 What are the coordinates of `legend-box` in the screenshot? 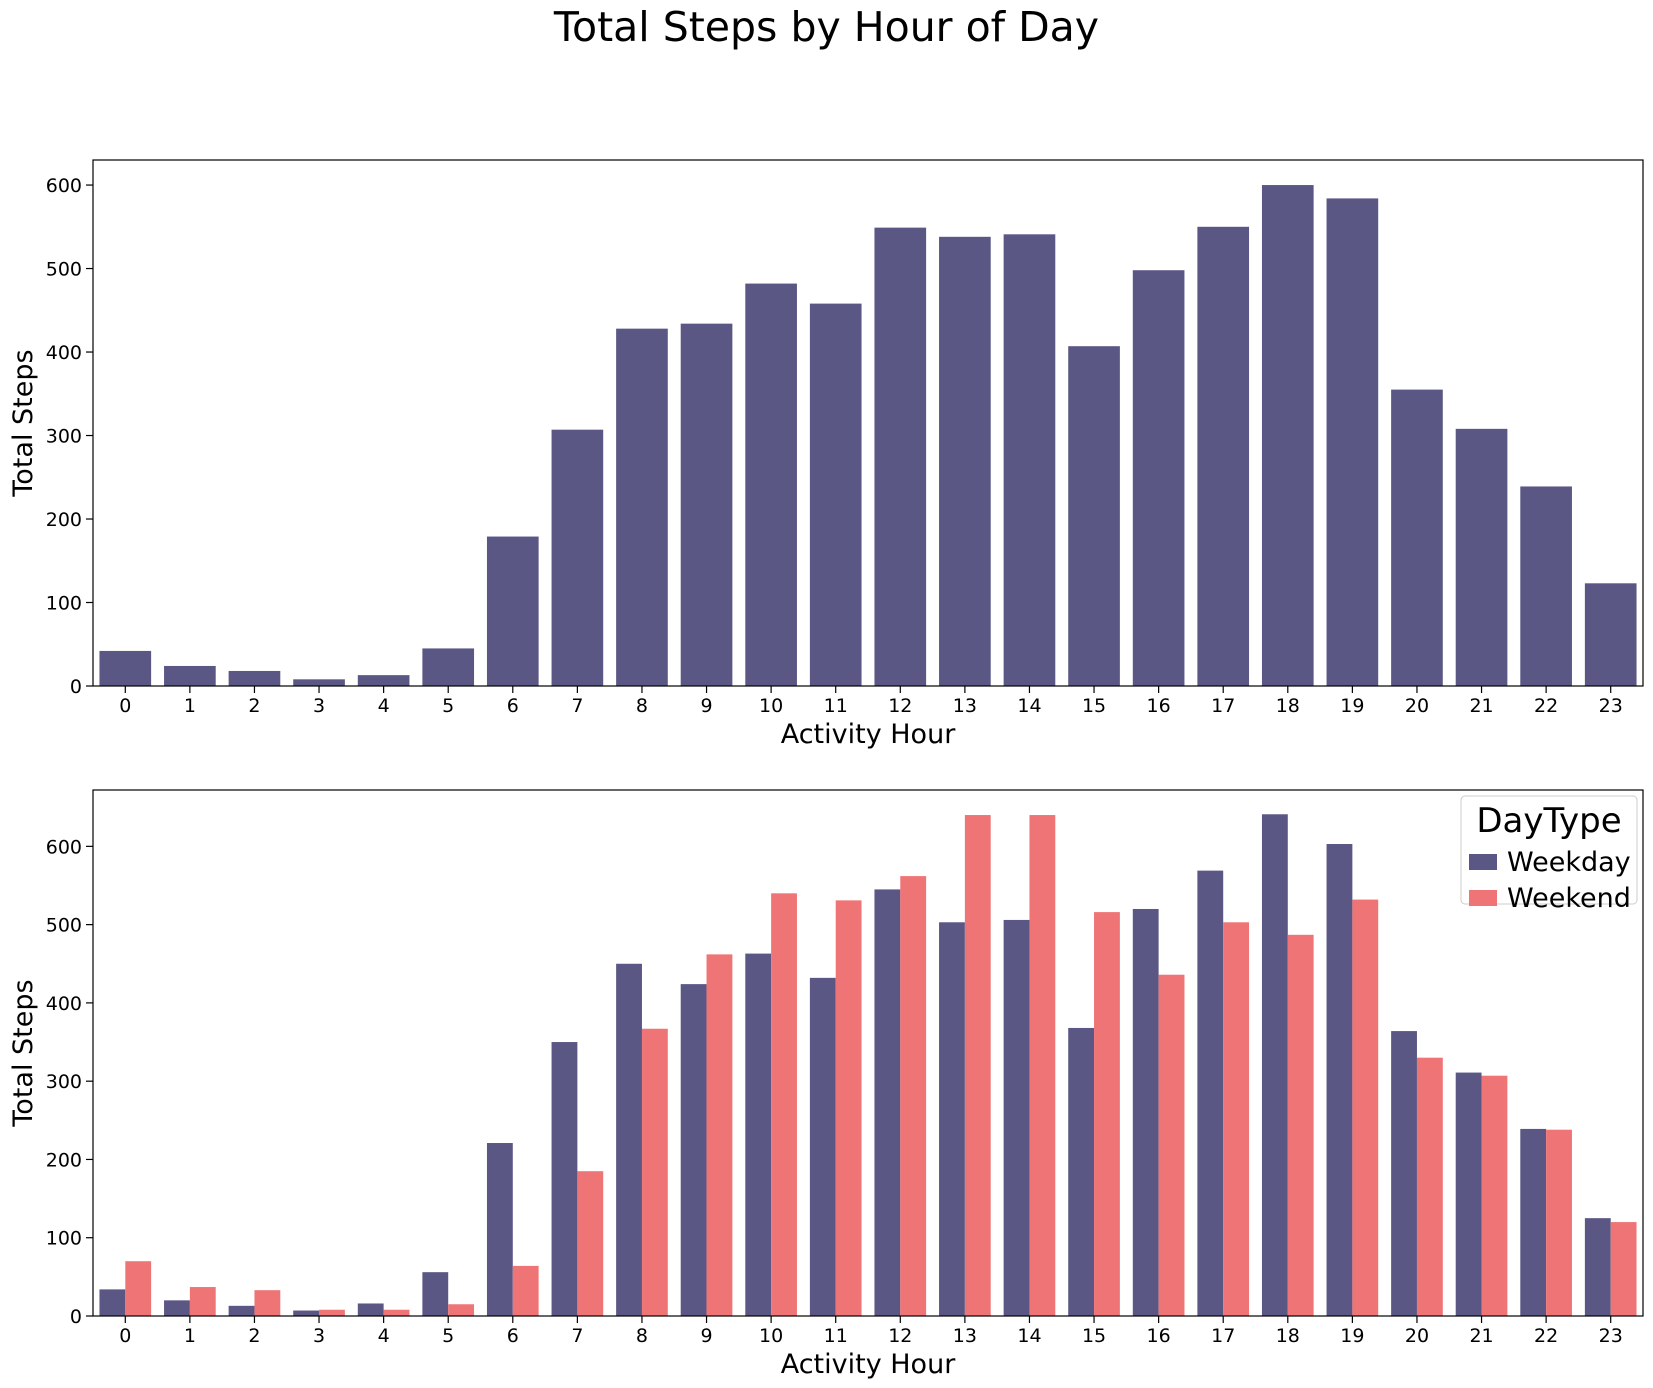 It's located at (1549, 850).